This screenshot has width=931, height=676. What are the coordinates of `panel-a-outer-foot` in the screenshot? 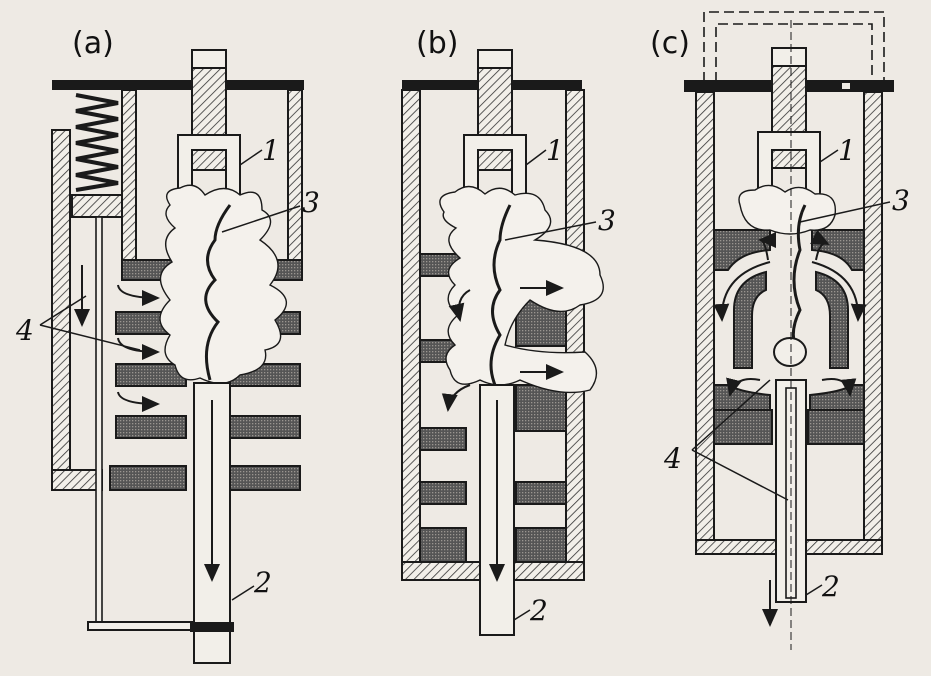 It's located at (77, 480).